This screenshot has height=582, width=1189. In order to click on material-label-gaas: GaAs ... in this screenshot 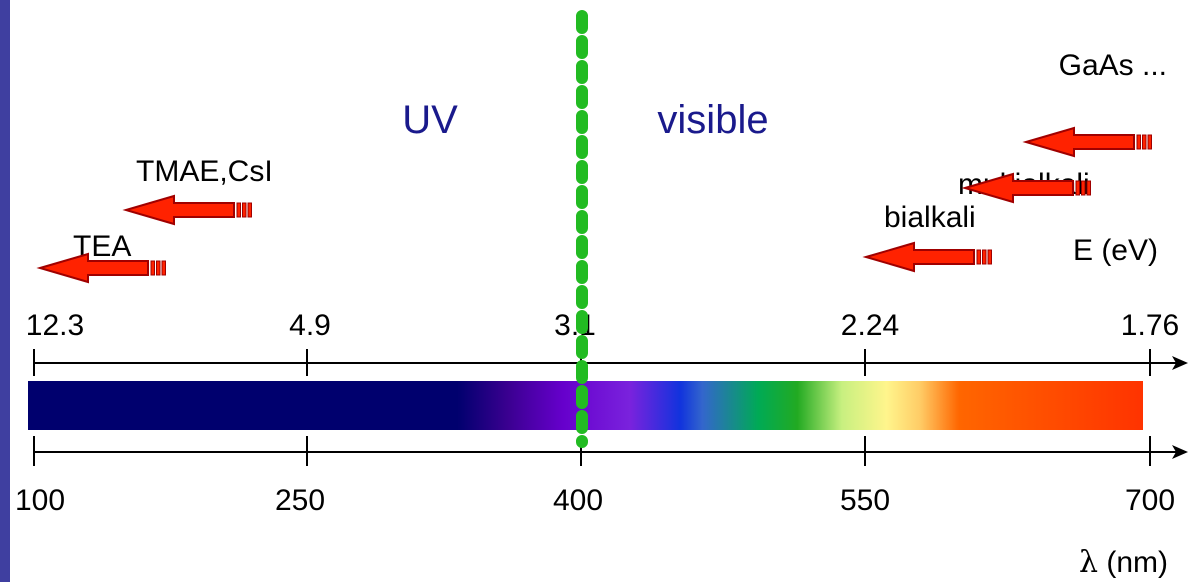, I will do `click(1113, 65)`.